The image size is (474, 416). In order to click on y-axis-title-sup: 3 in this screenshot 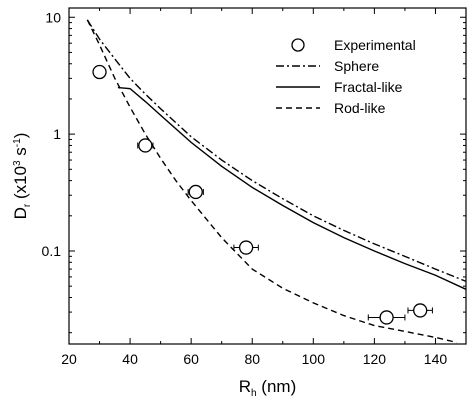, I will do `click(17, 163)`.